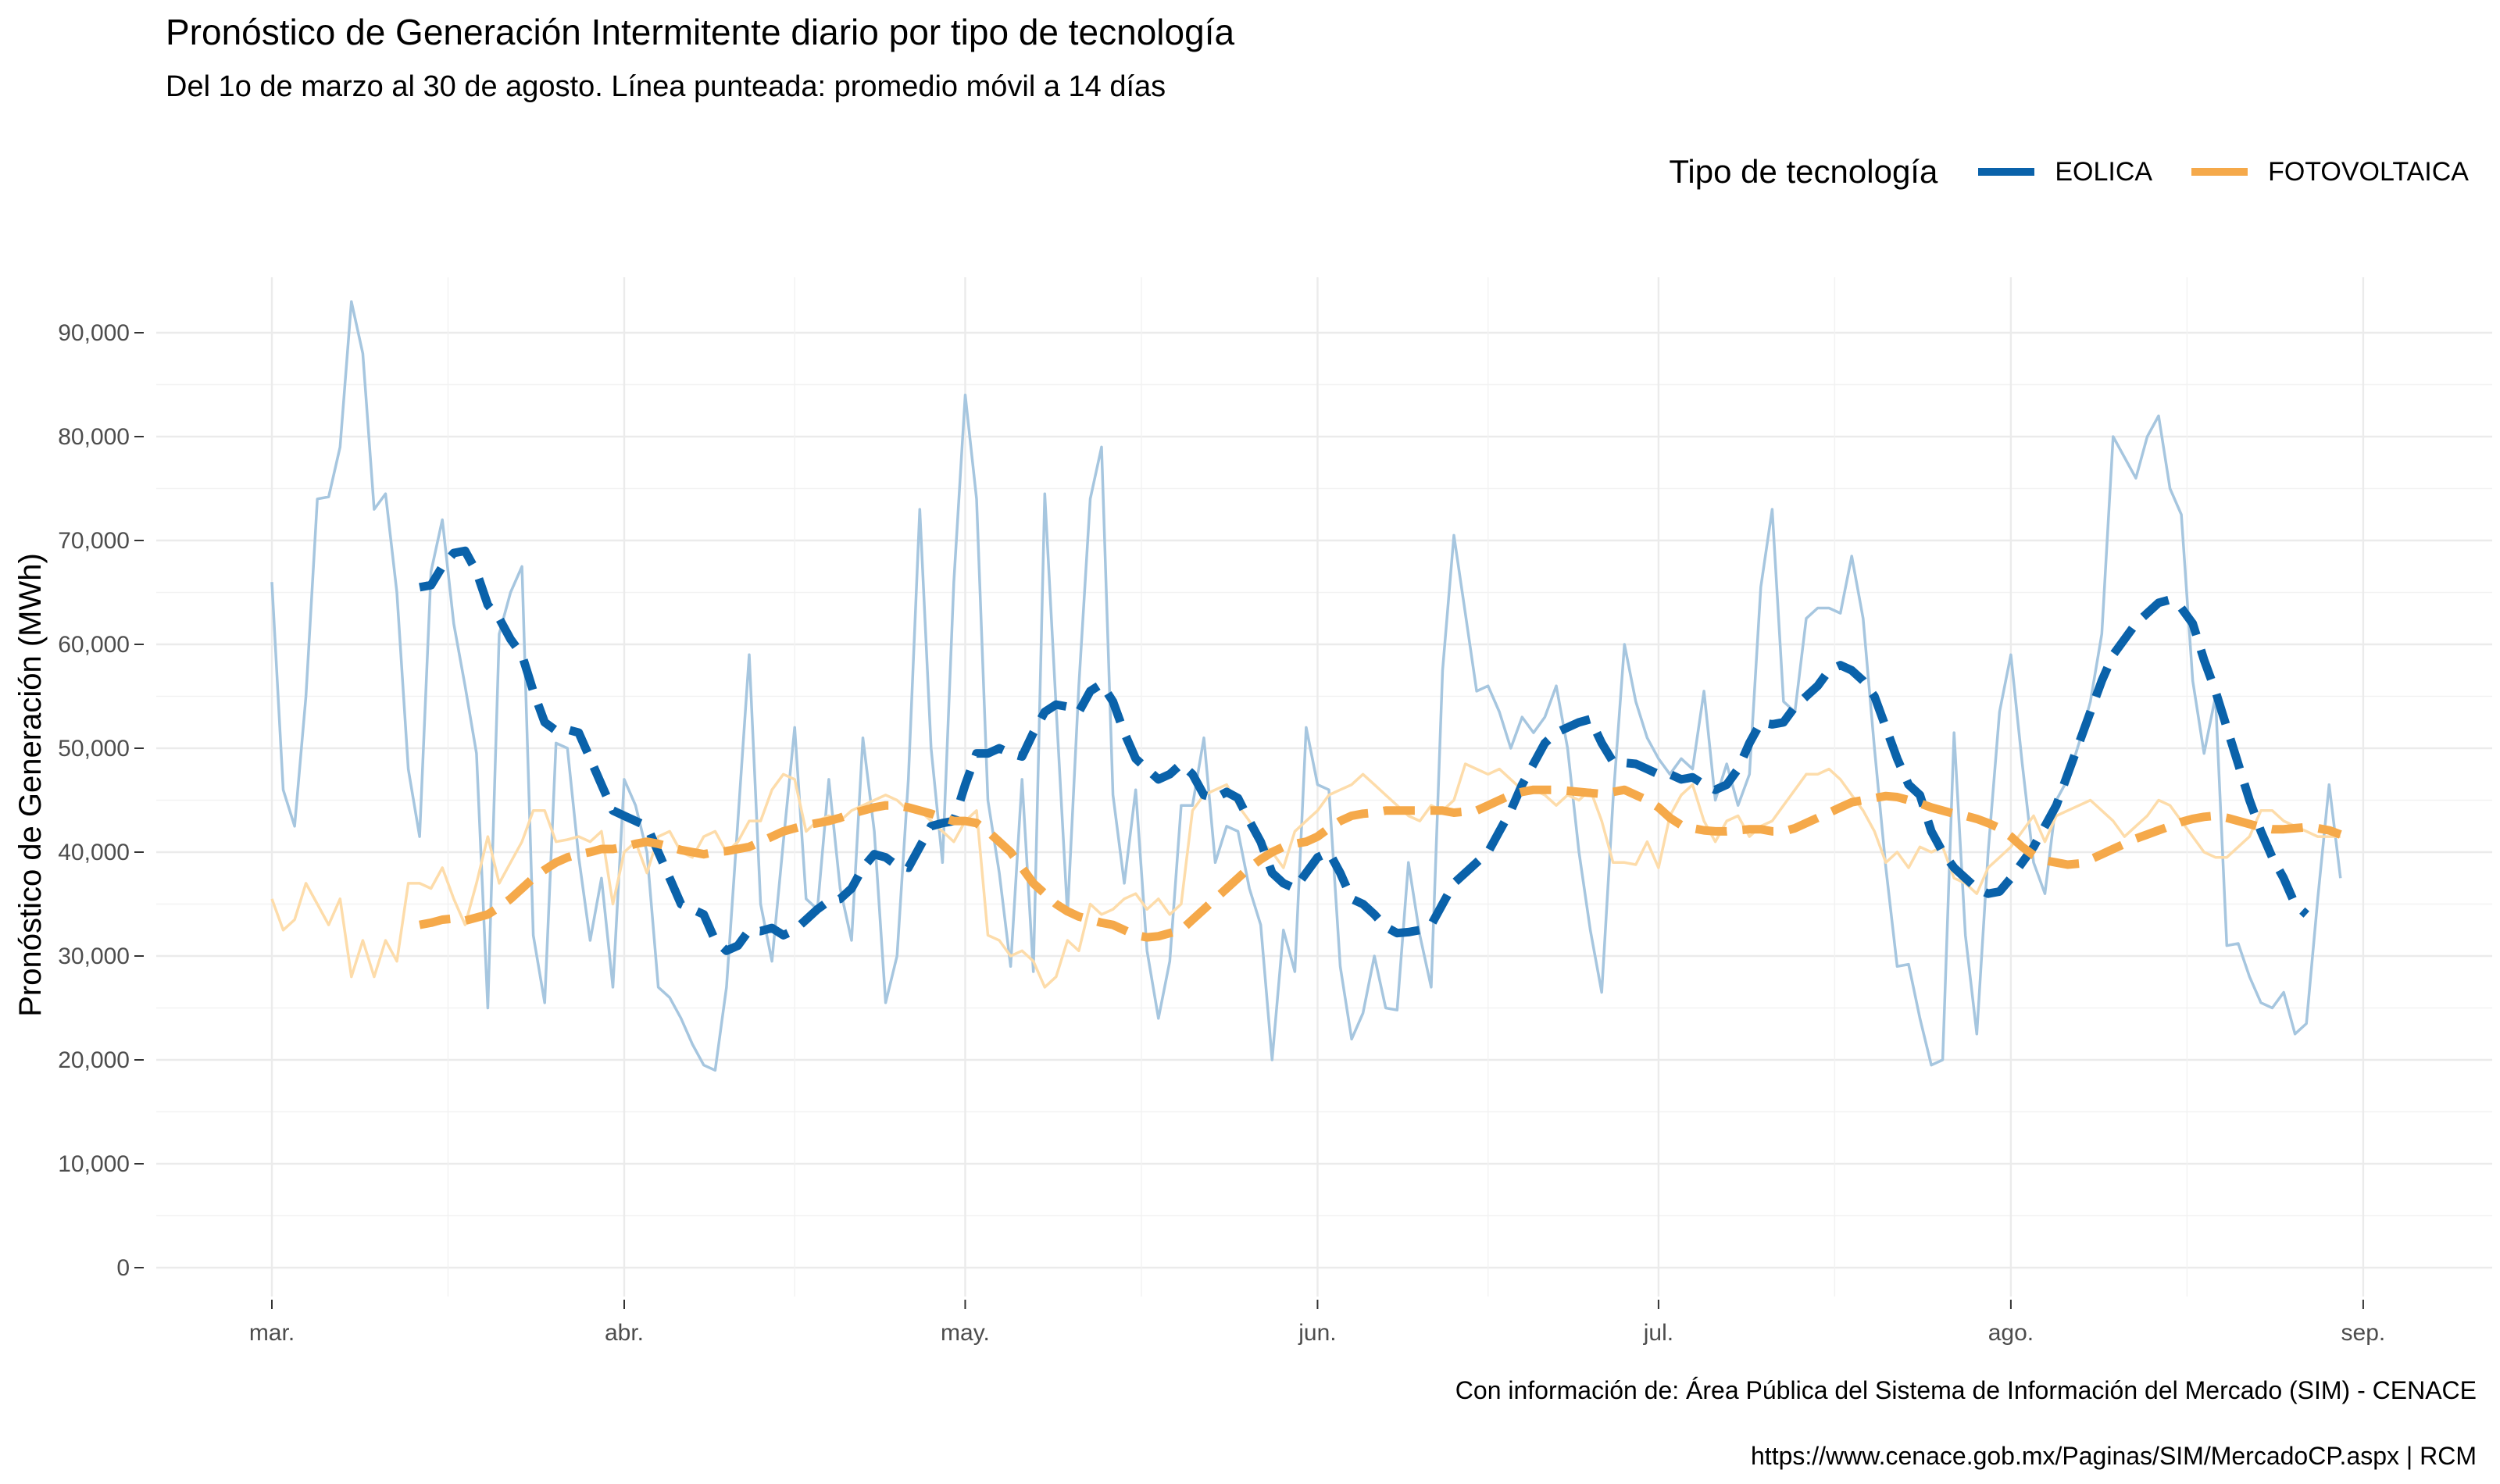 This screenshot has height=1484, width=2500. I want to click on fotovoltaica-daily-line, so click(1305, 875).